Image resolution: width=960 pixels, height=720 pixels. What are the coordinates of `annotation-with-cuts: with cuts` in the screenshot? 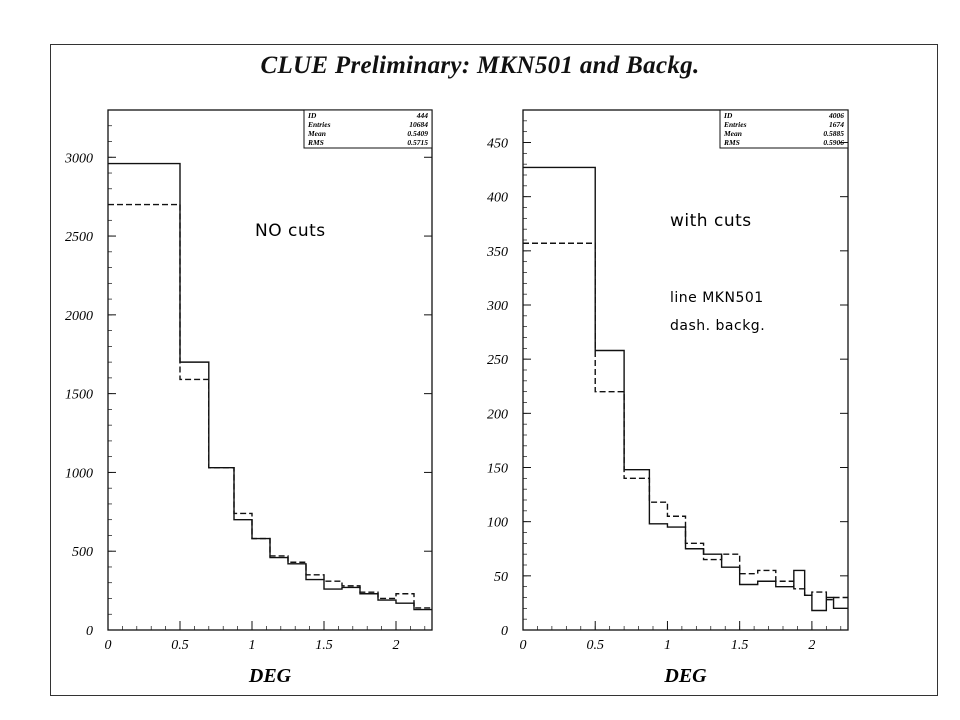 It's located at (711, 221).